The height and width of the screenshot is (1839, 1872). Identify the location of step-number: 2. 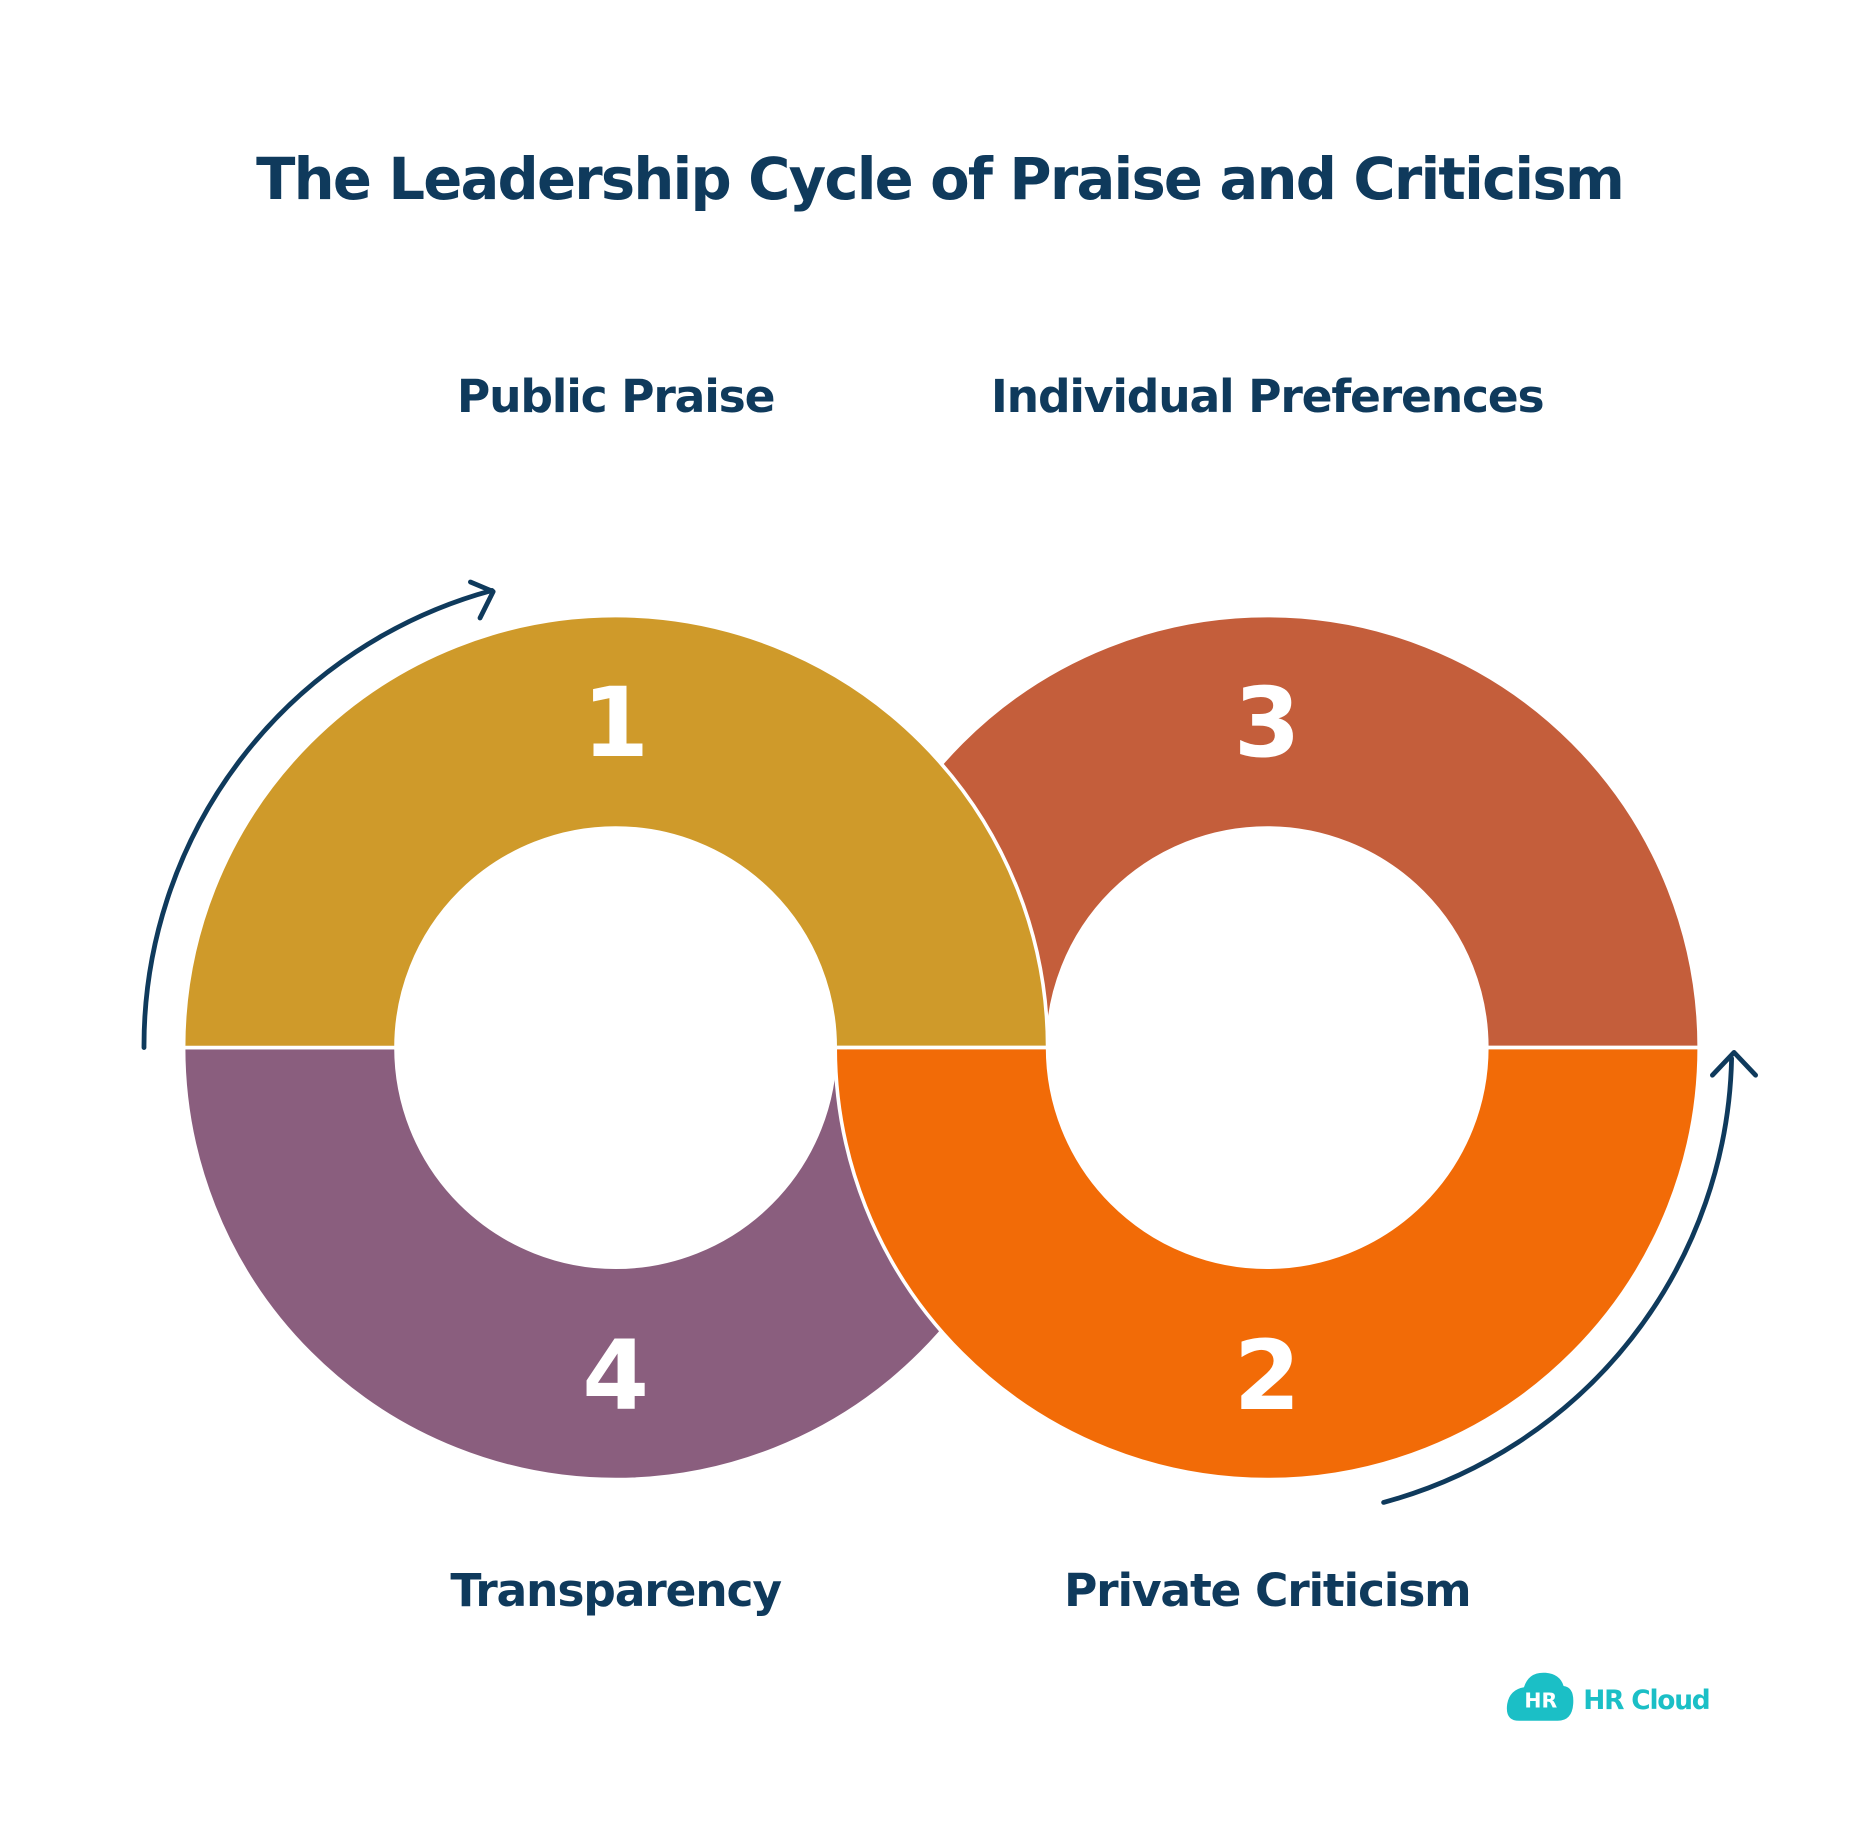
(1267, 1376).